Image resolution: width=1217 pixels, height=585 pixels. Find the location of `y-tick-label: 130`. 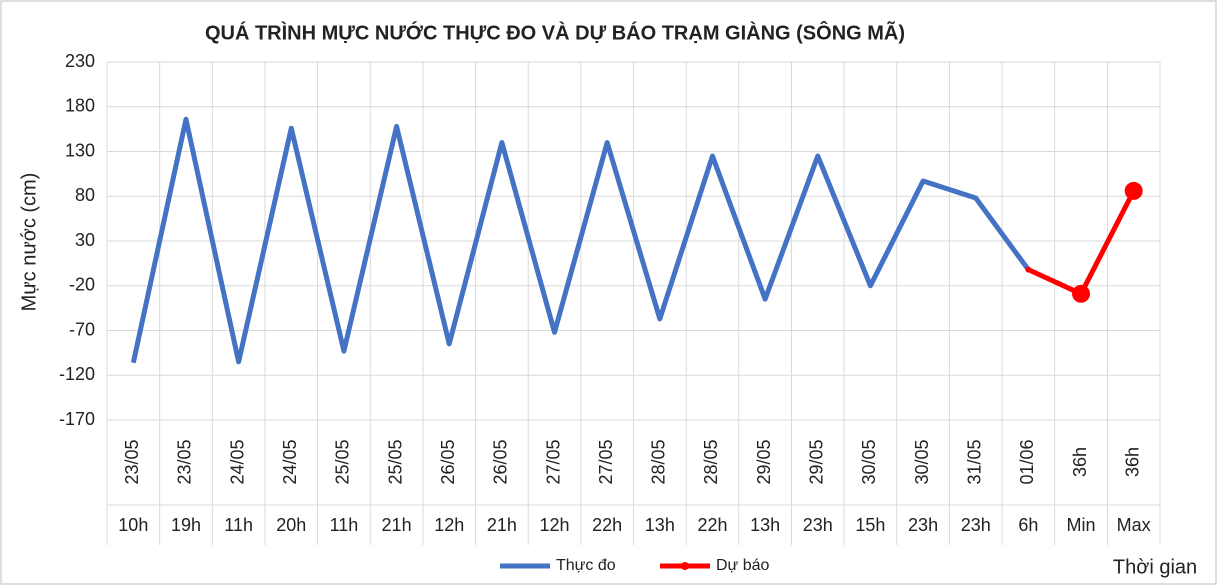

y-tick-label: 130 is located at coordinates (80, 150).